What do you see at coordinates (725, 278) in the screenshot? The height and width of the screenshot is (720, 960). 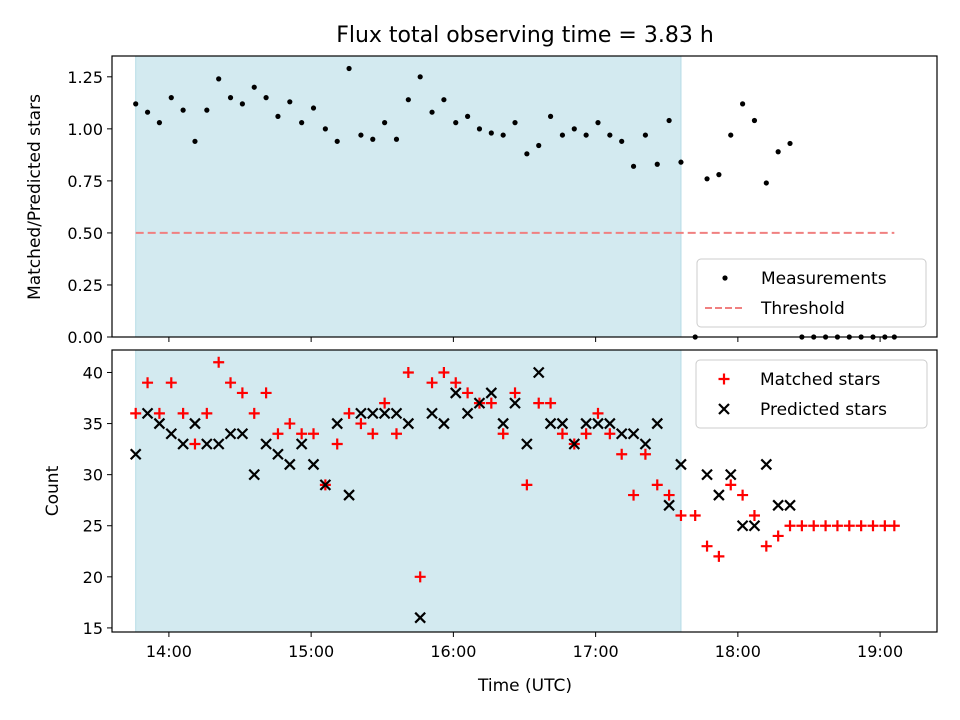 I see `legend-dot-marker` at bounding box center [725, 278].